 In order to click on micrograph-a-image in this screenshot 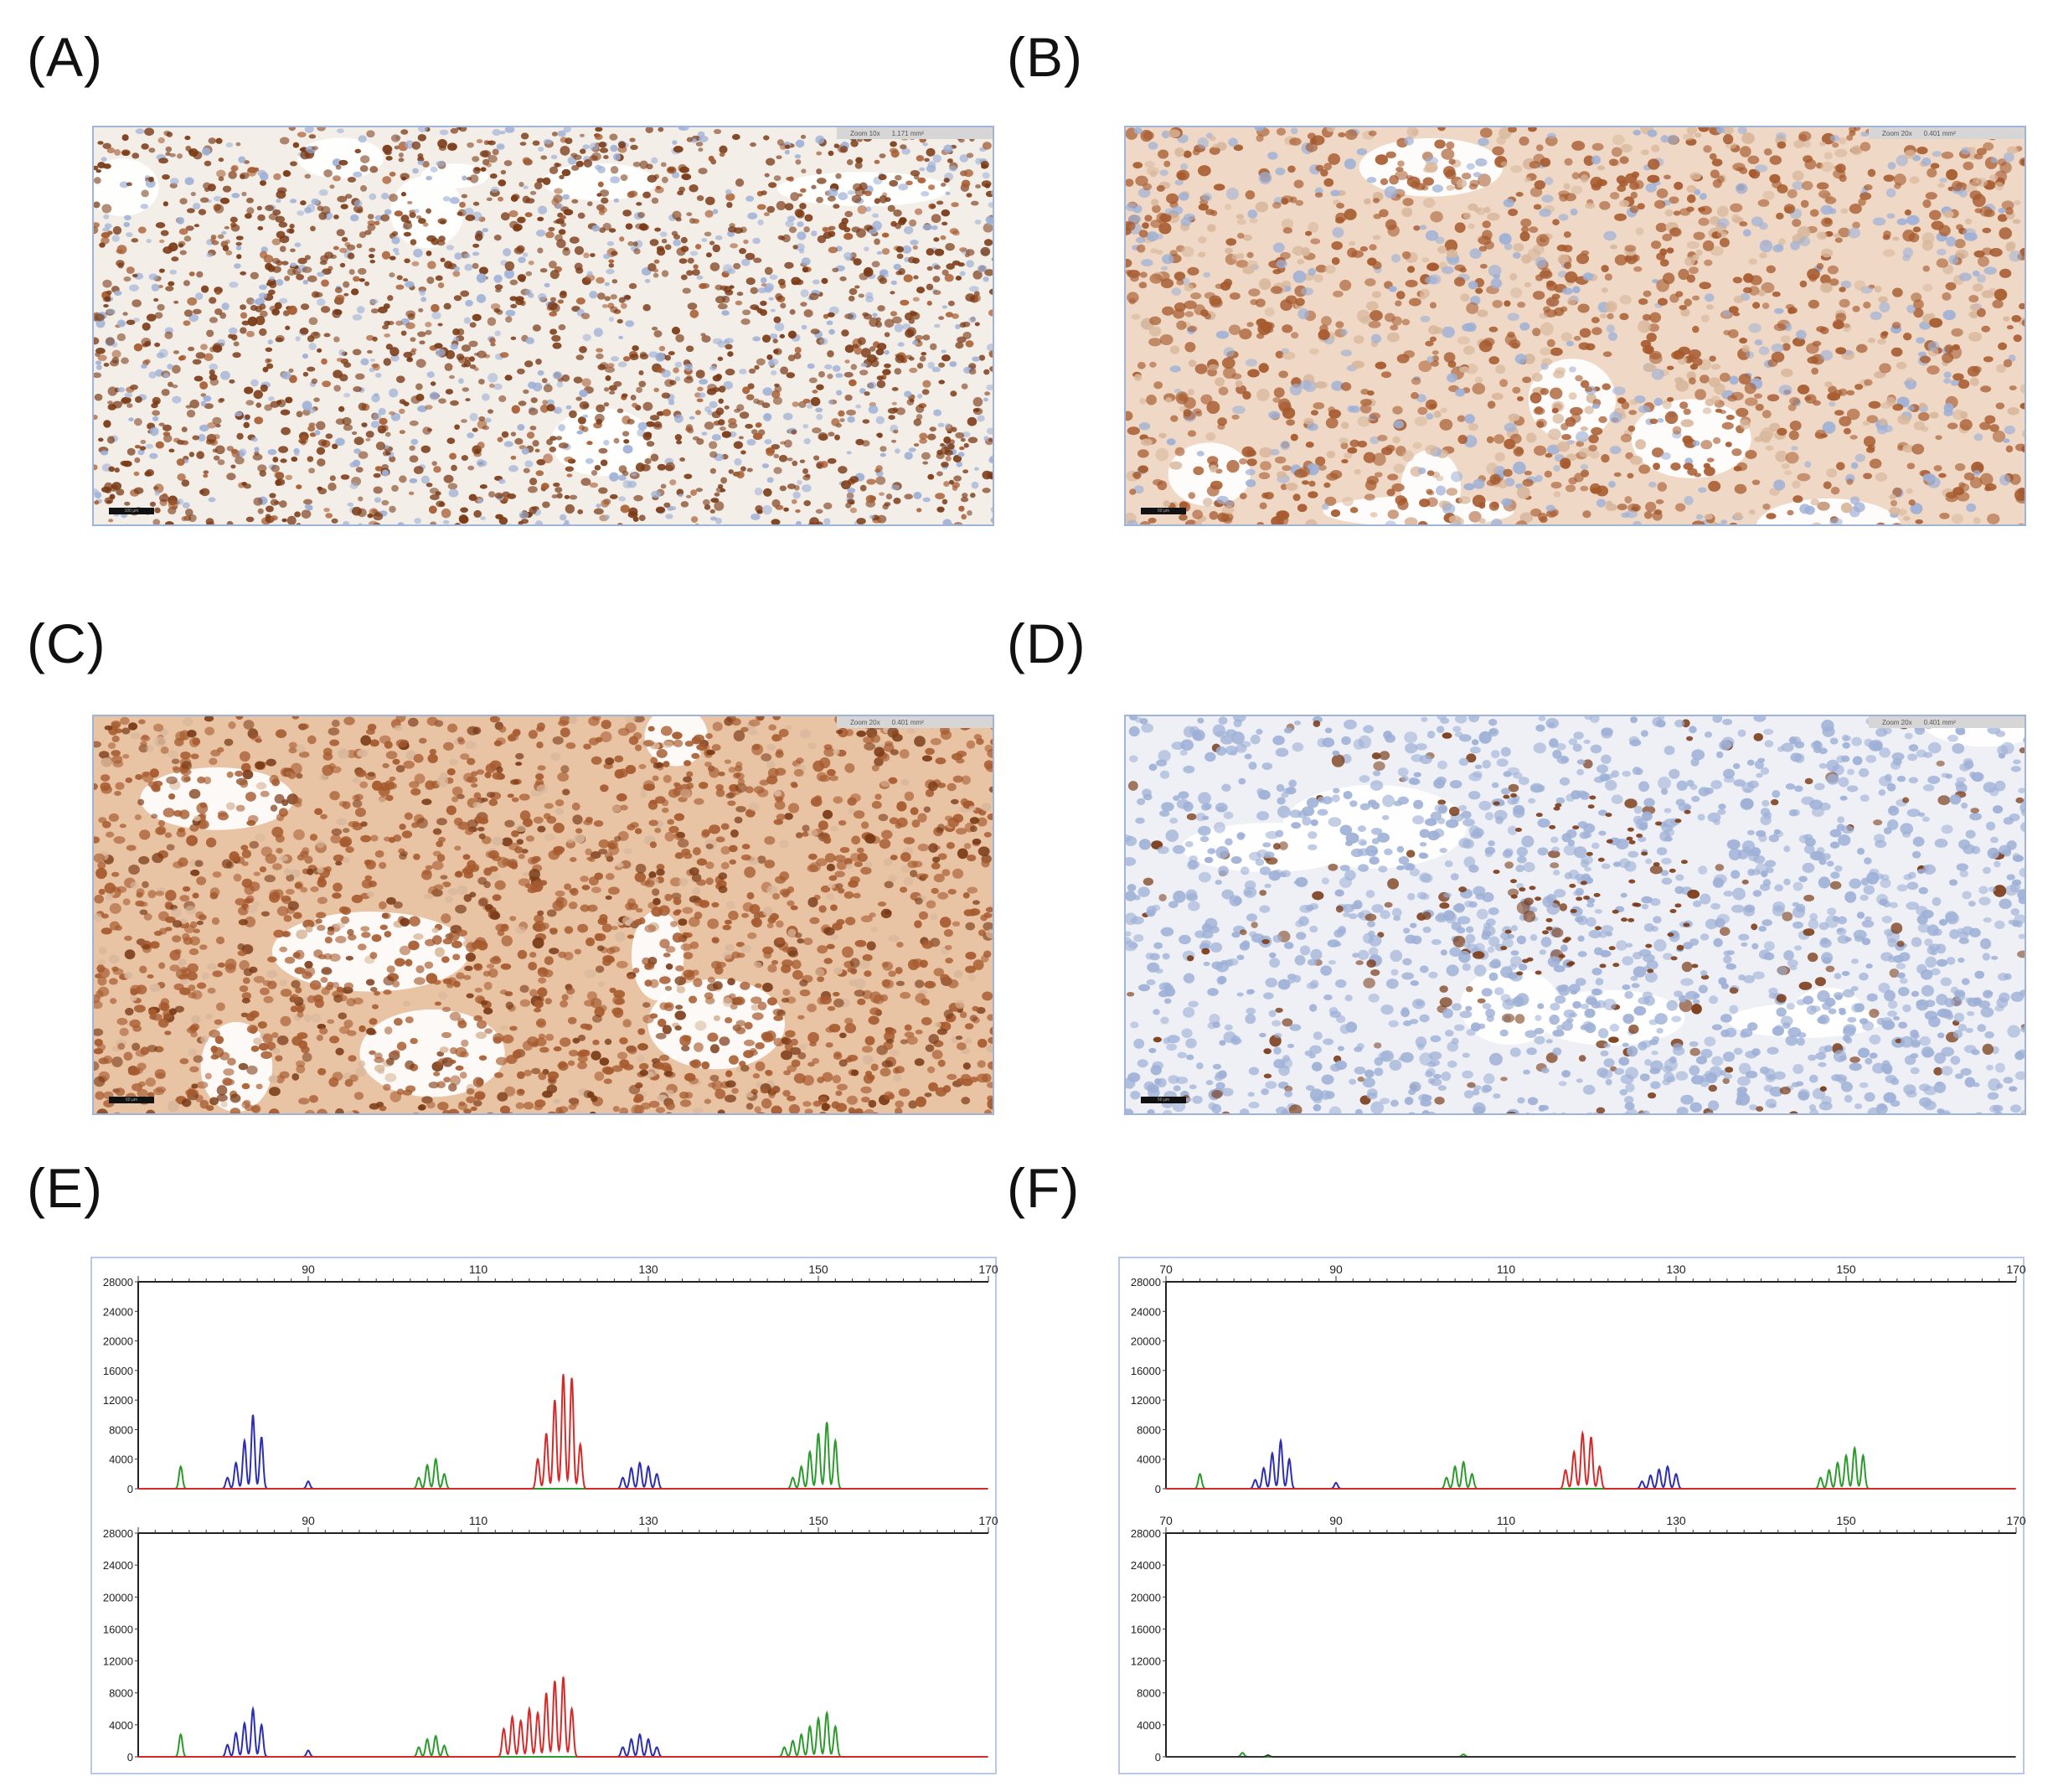, I will do `click(543, 325)`.